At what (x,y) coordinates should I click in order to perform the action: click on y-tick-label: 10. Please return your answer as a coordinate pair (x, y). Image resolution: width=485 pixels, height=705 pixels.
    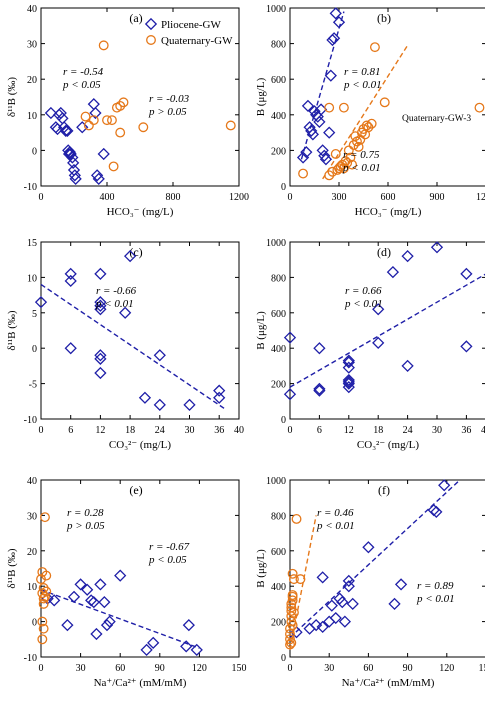
    Looking at the image, I should click on (32, 278).